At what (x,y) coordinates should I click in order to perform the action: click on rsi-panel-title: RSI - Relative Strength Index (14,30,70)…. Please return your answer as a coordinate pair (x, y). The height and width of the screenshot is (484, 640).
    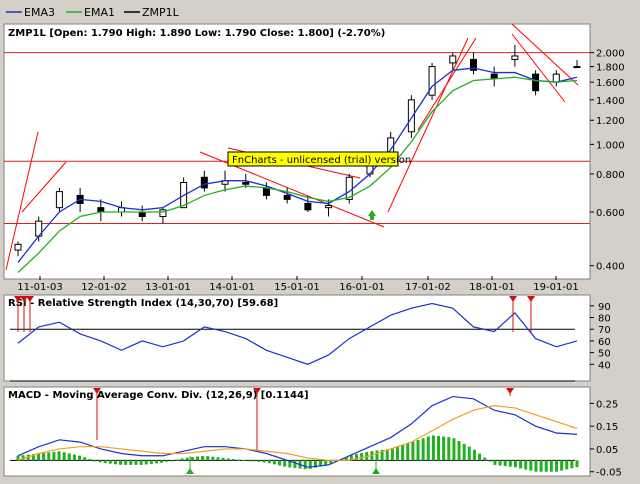
    Looking at the image, I should click on (143, 303).